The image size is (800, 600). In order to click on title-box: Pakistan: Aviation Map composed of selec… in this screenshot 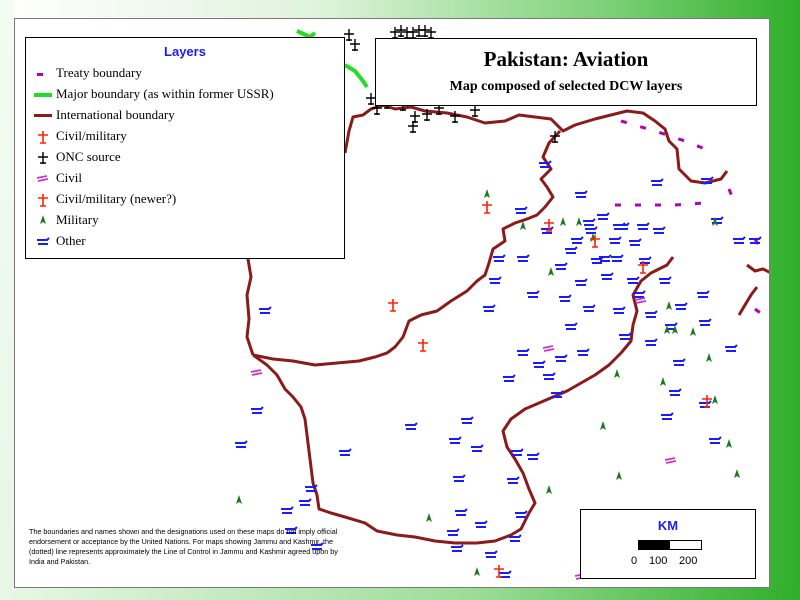, I will do `click(566, 72)`.